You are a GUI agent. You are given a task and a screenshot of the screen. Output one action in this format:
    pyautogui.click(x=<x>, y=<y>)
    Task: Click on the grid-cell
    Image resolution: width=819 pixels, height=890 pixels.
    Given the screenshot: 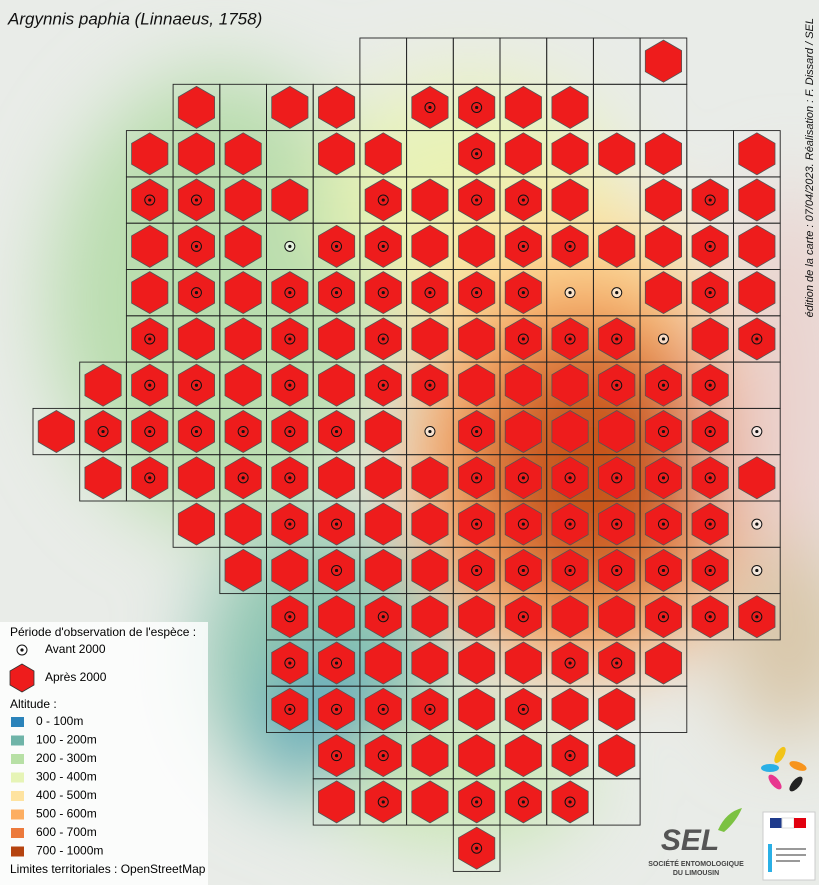 What is the action you would take?
    pyautogui.click(x=476, y=848)
    